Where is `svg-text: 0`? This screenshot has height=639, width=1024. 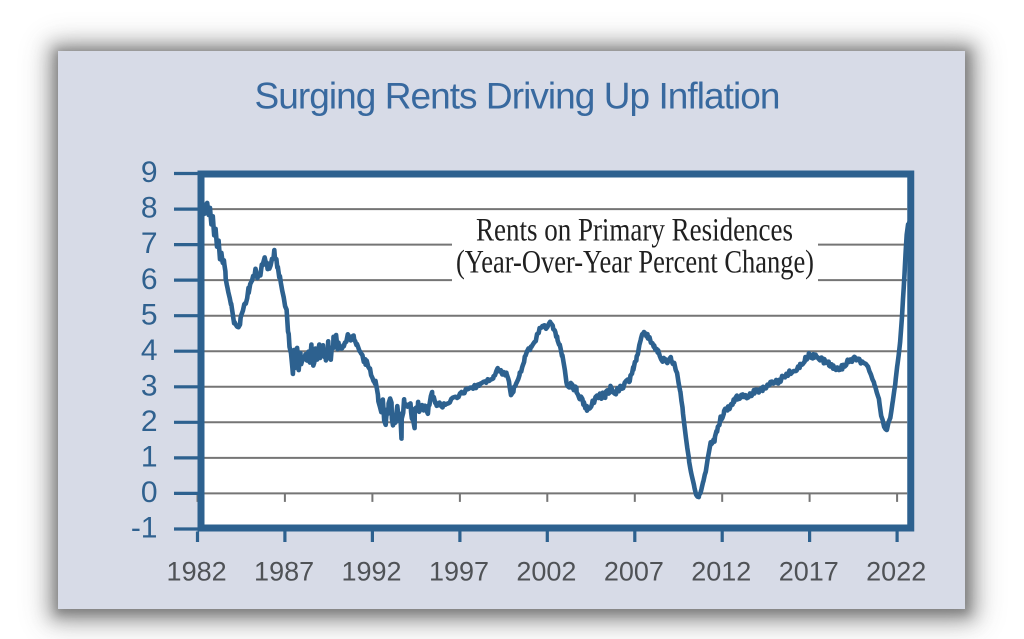 svg-text: 0 is located at coordinates (149, 492).